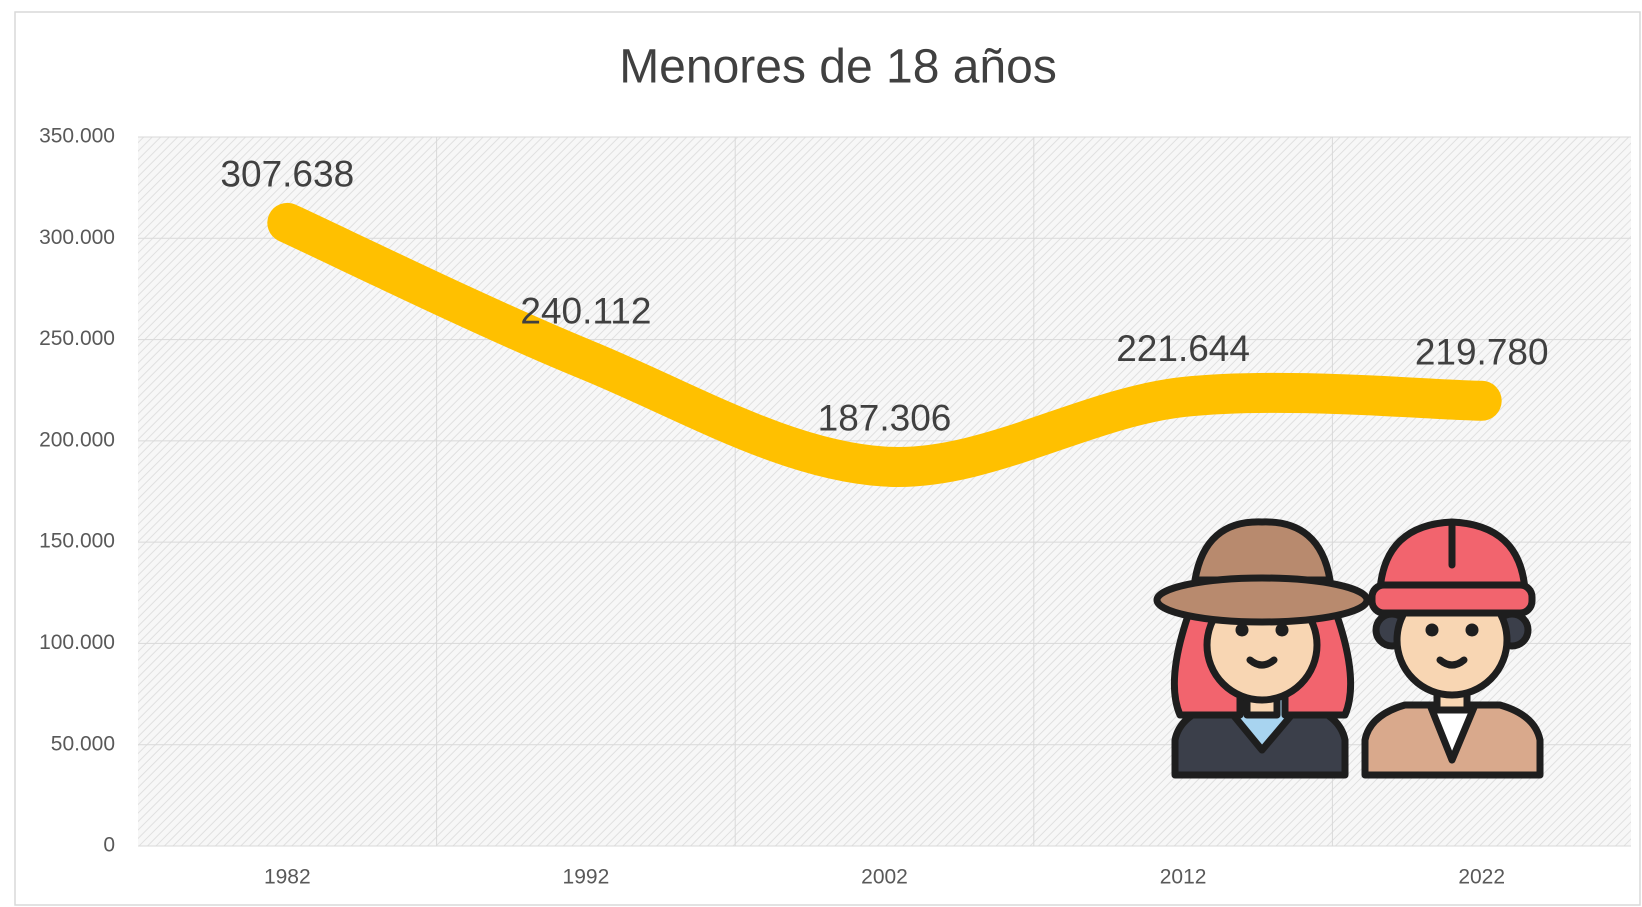  What do you see at coordinates (77, 338) in the screenshot?
I see `y-tick-label: 250.000` at bounding box center [77, 338].